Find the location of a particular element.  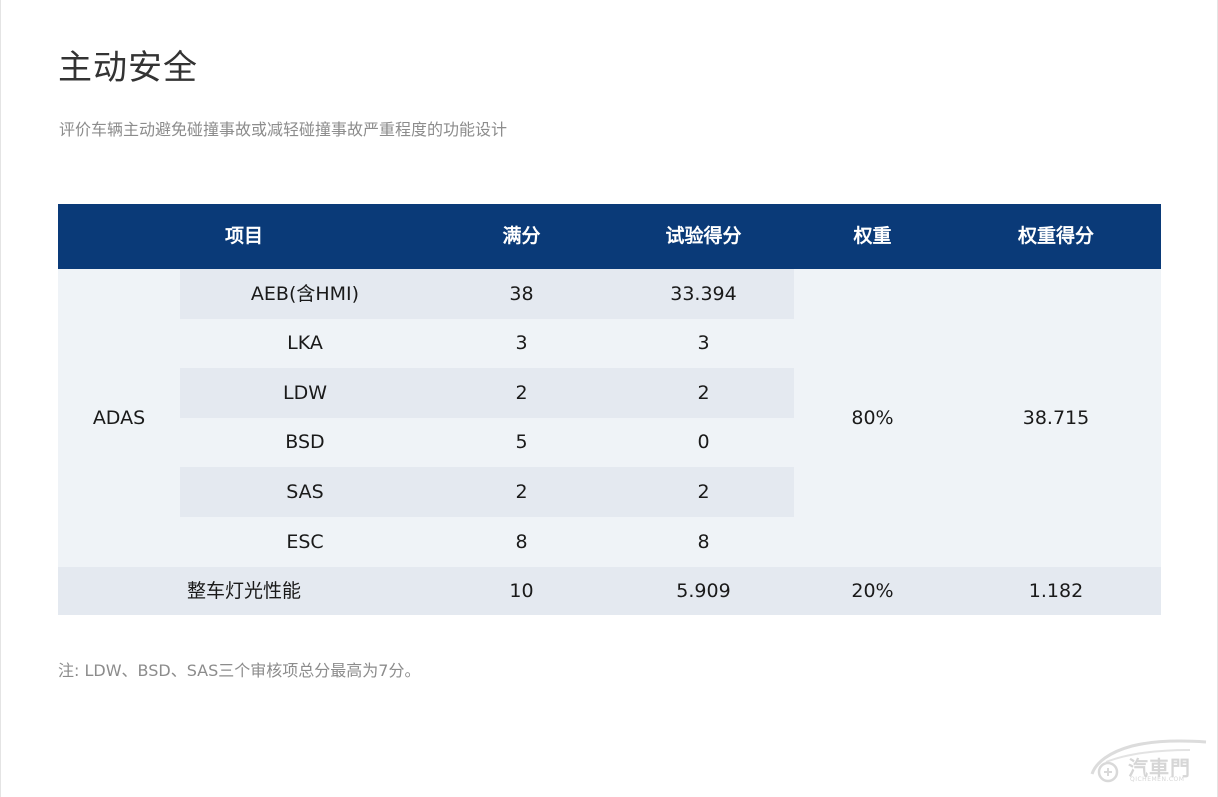

footnote: 注: LDW、BSD、SAS三个审核项总分最高为7分。 is located at coordinates (239, 670).